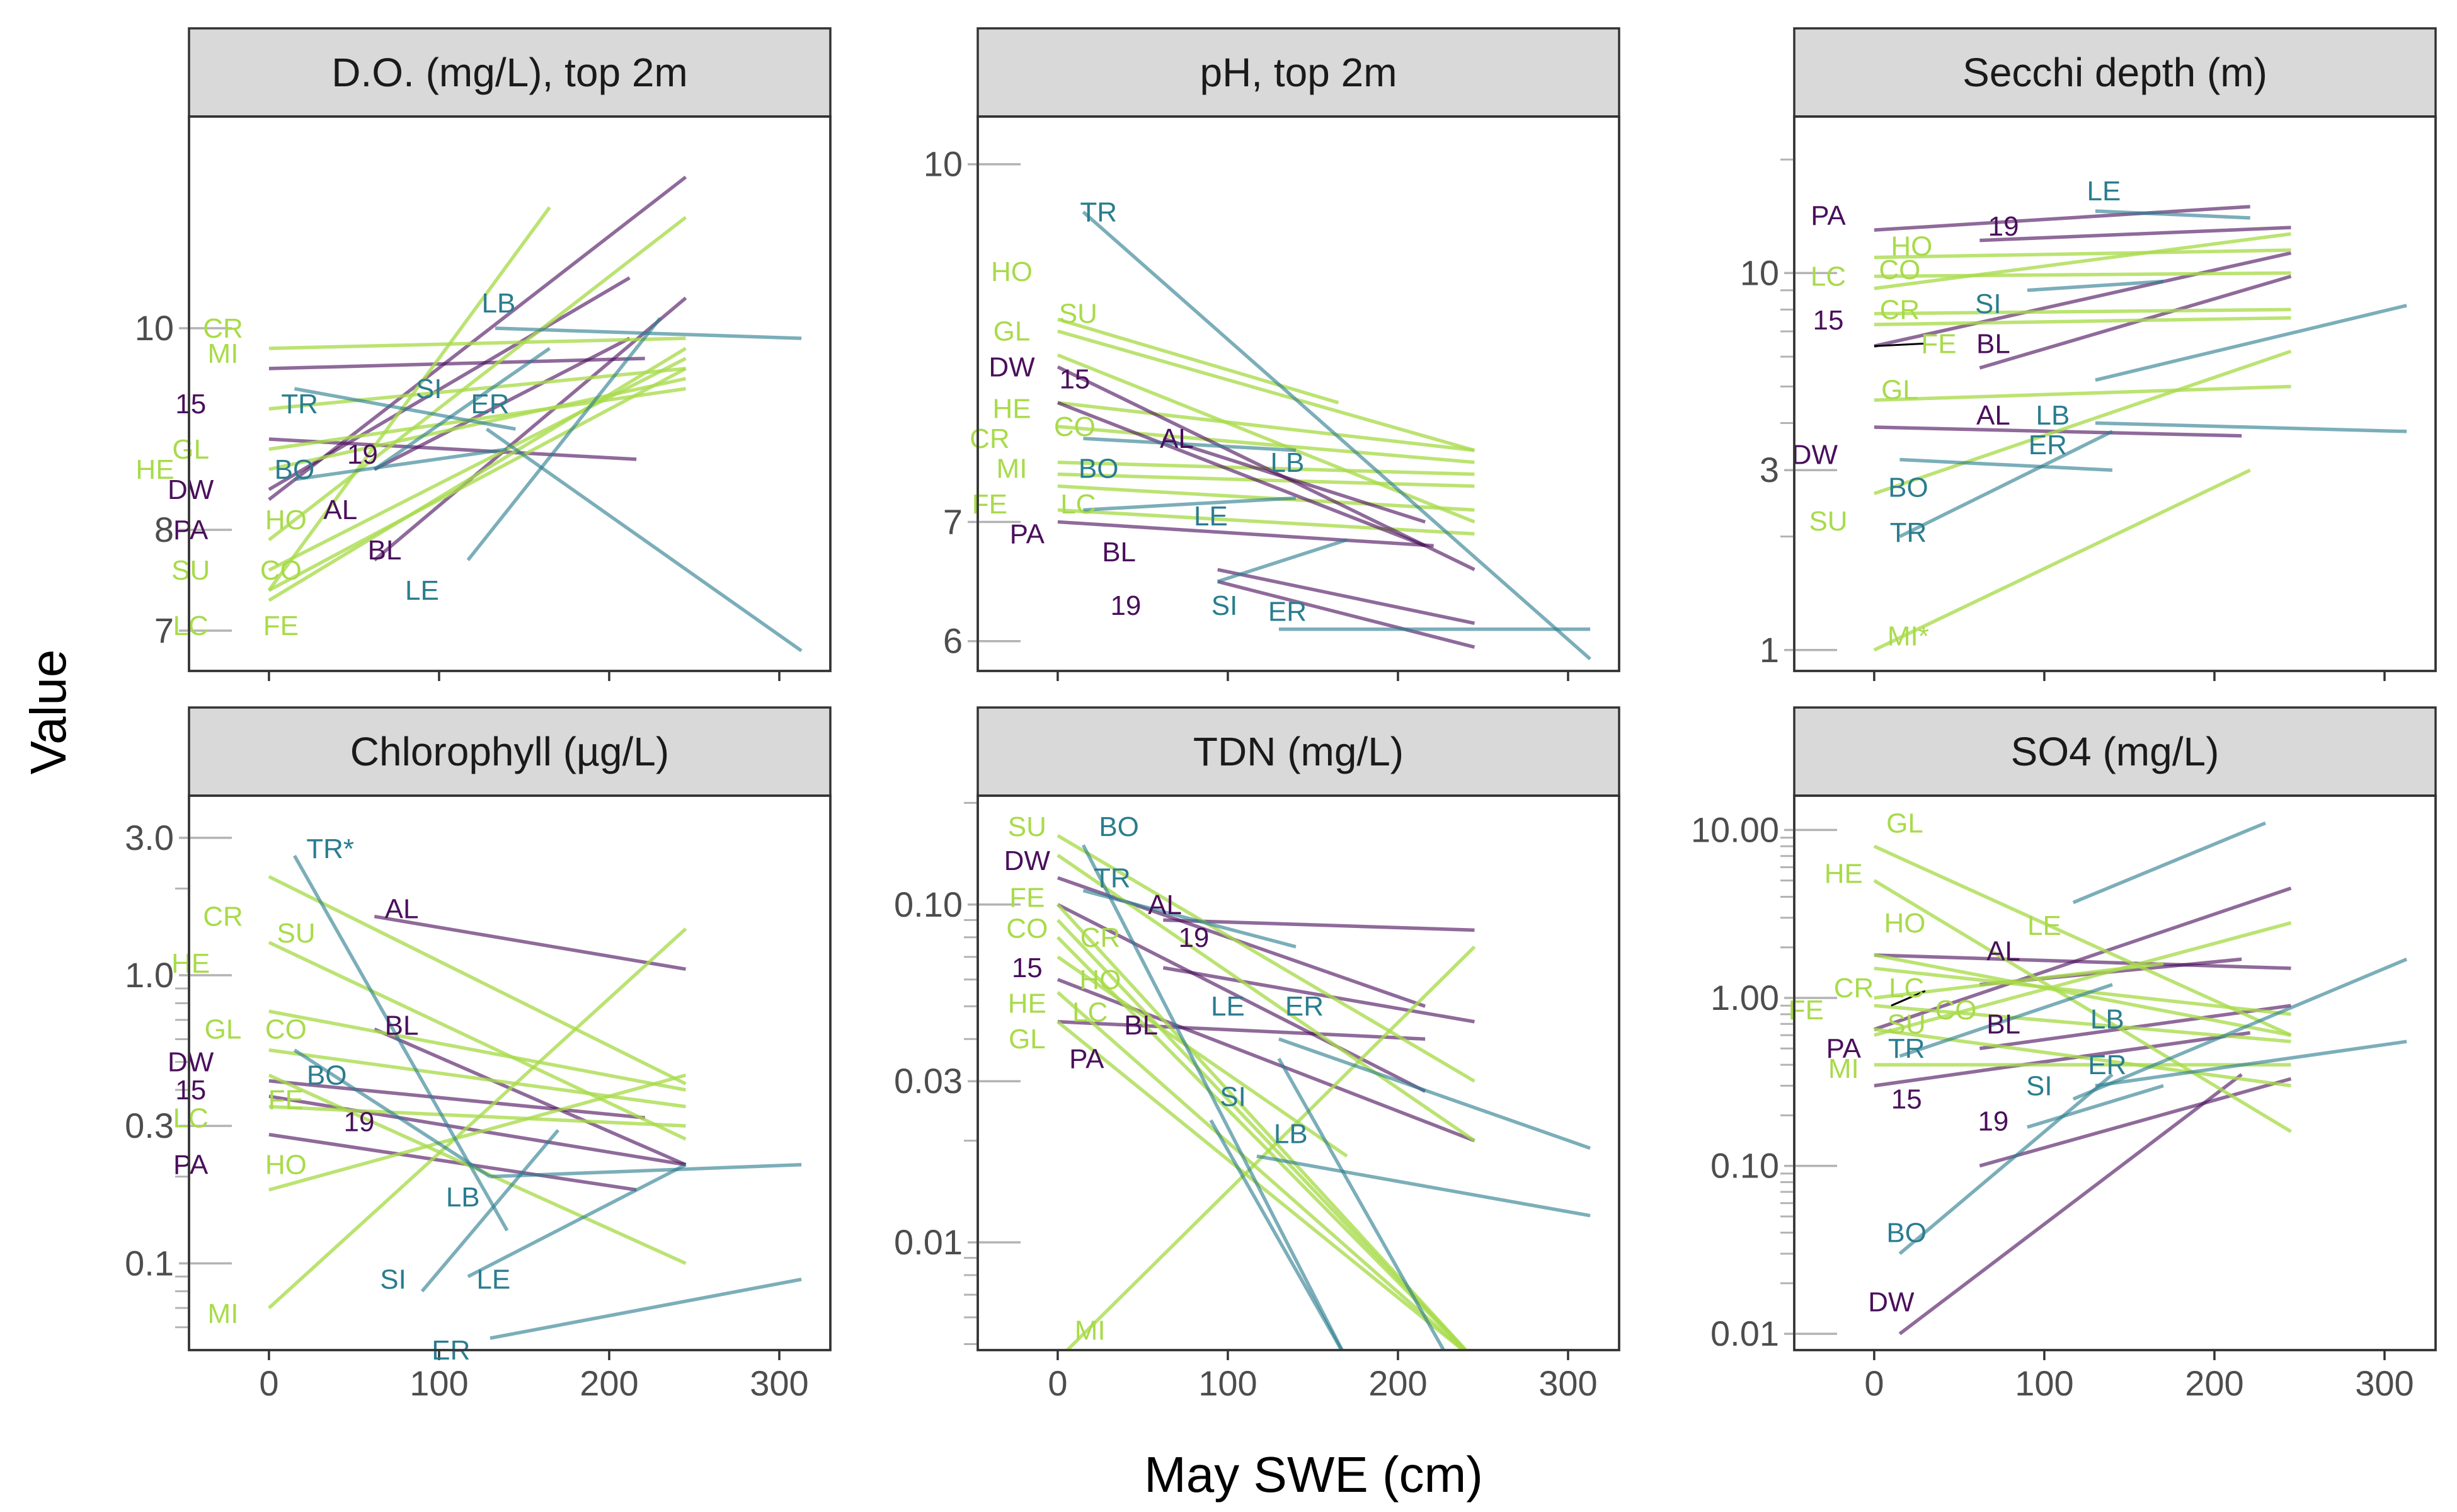 This screenshot has width=2457, height=1512. I want to click on plot-area, so click(2115, 1072).